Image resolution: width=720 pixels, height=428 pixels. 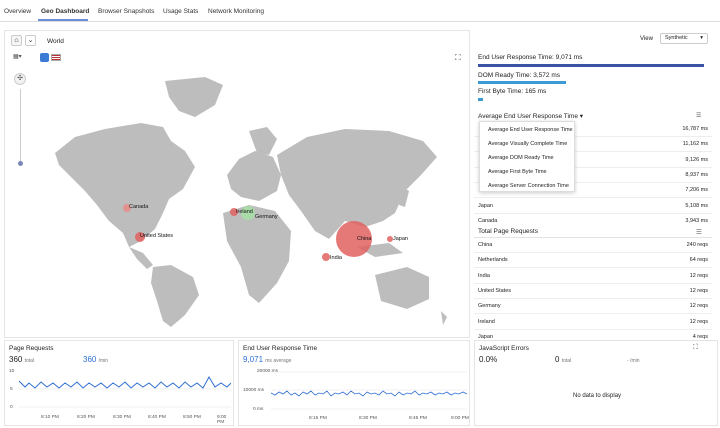 What do you see at coordinates (480, 99) in the screenshot?
I see `metric-first-byte-bar` at bounding box center [480, 99].